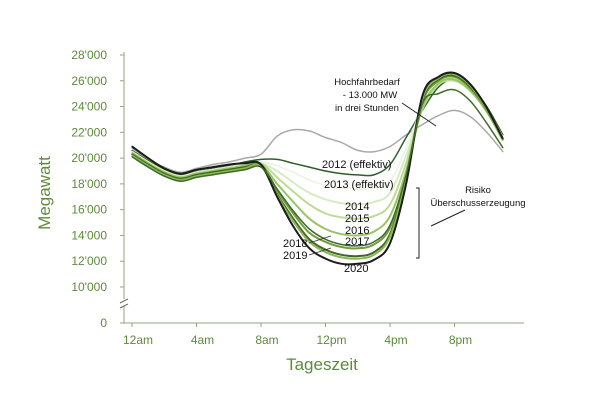 Image resolution: width=600 pixels, height=400 pixels. I want to click on y-tick-label: 26'000, so click(89, 81).